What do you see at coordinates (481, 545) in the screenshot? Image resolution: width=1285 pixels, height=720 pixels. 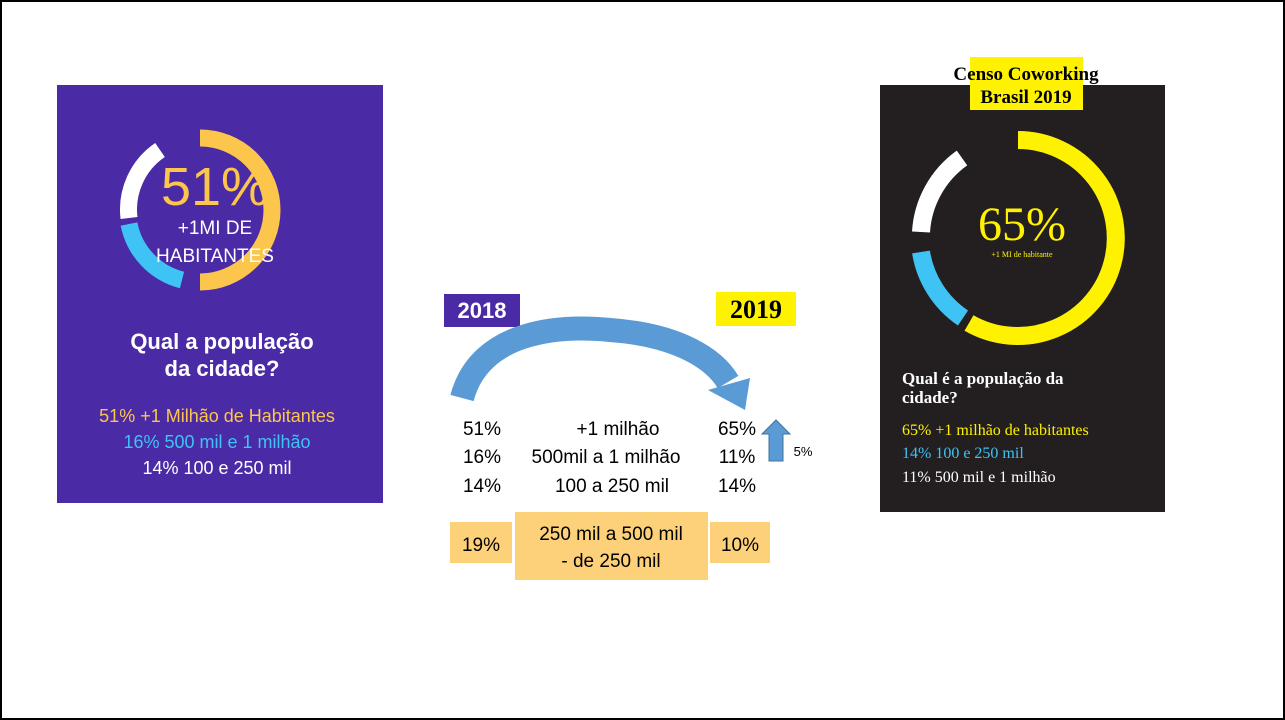 I see `cell: 19%` at bounding box center [481, 545].